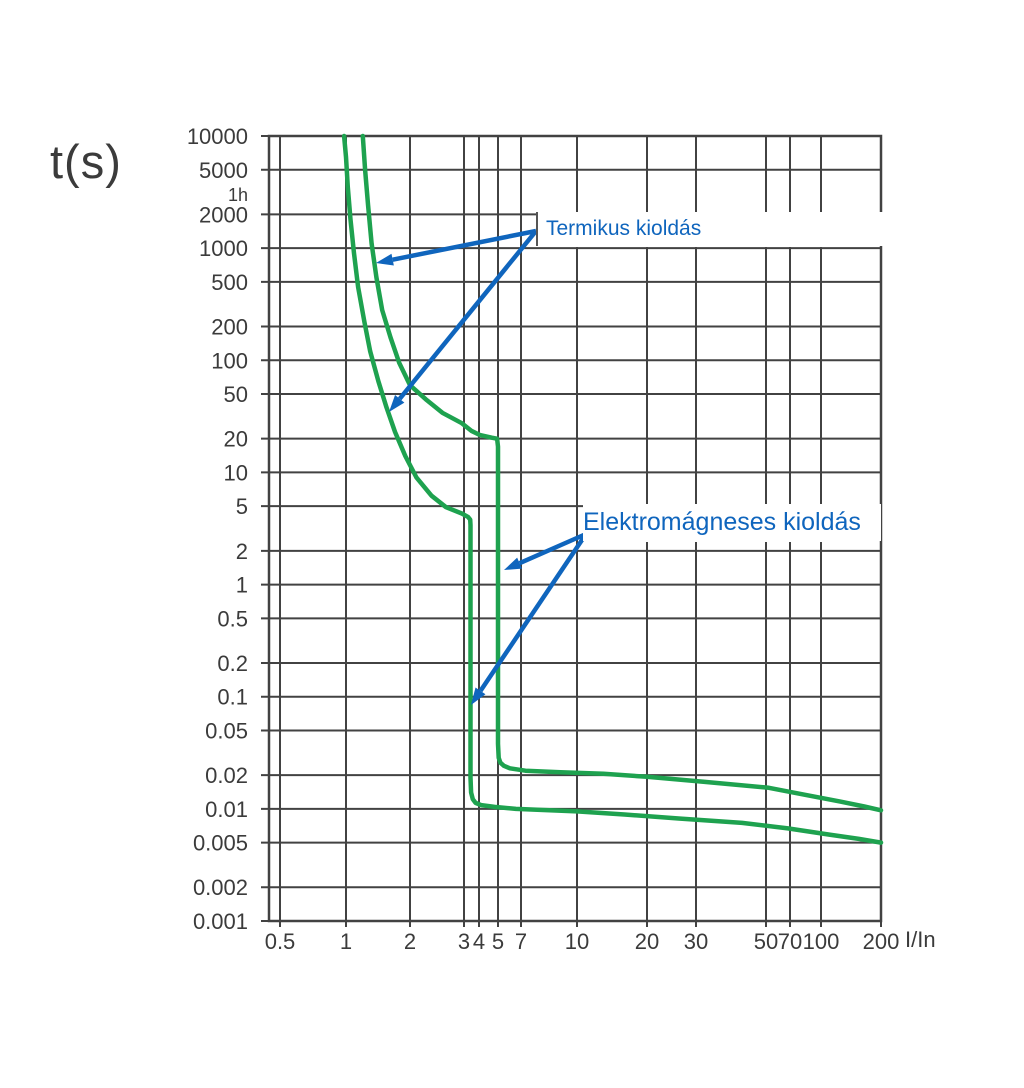 This screenshot has width=1024, height=1088. I want to click on y-tick-label: 0.02, so click(226, 775).